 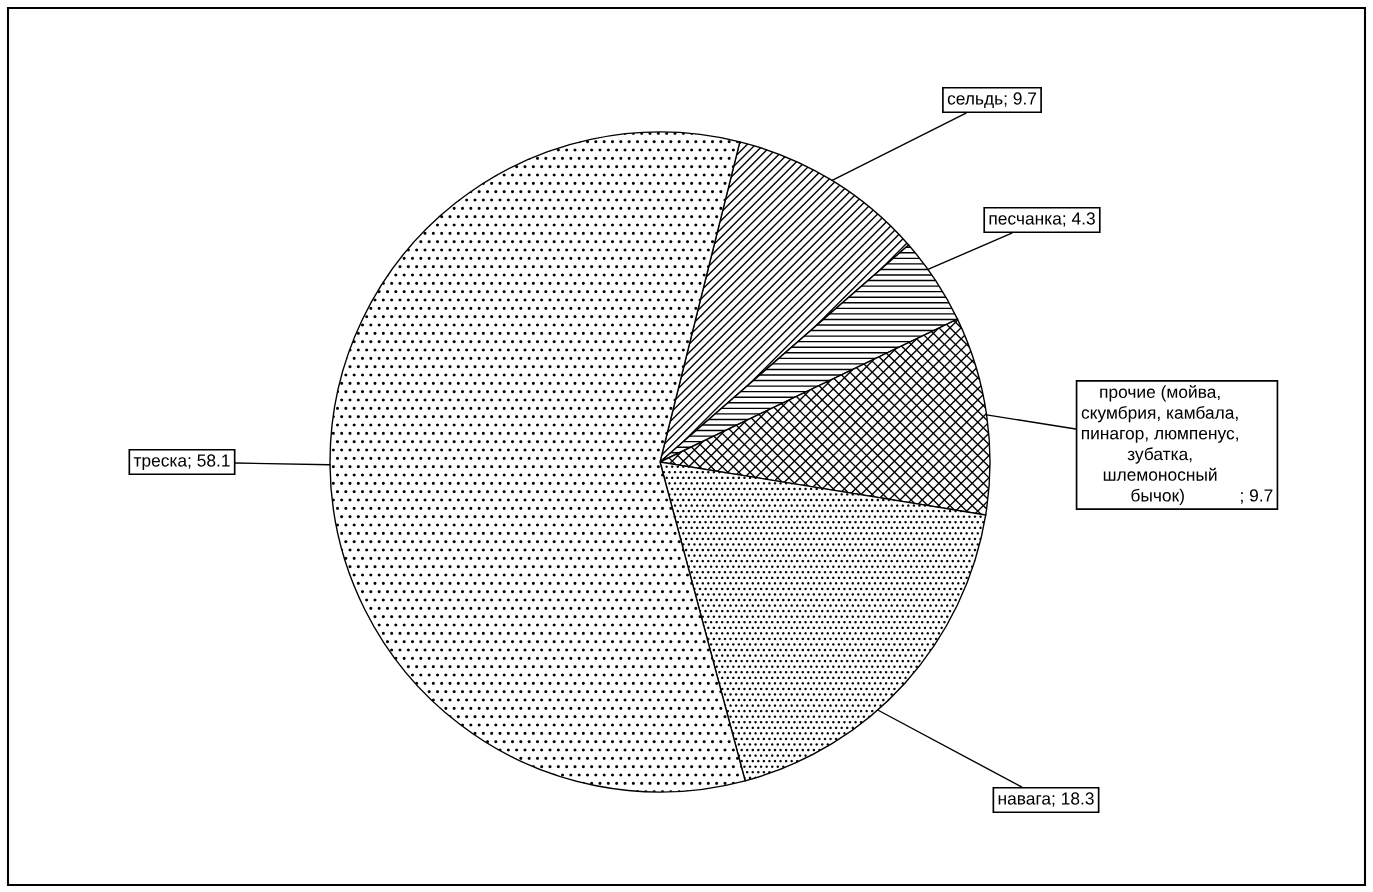 What do you see at coordinates (975, 101) in the screenshot?
I see `slice-label: сельдь` at bounding box center [975, 101].